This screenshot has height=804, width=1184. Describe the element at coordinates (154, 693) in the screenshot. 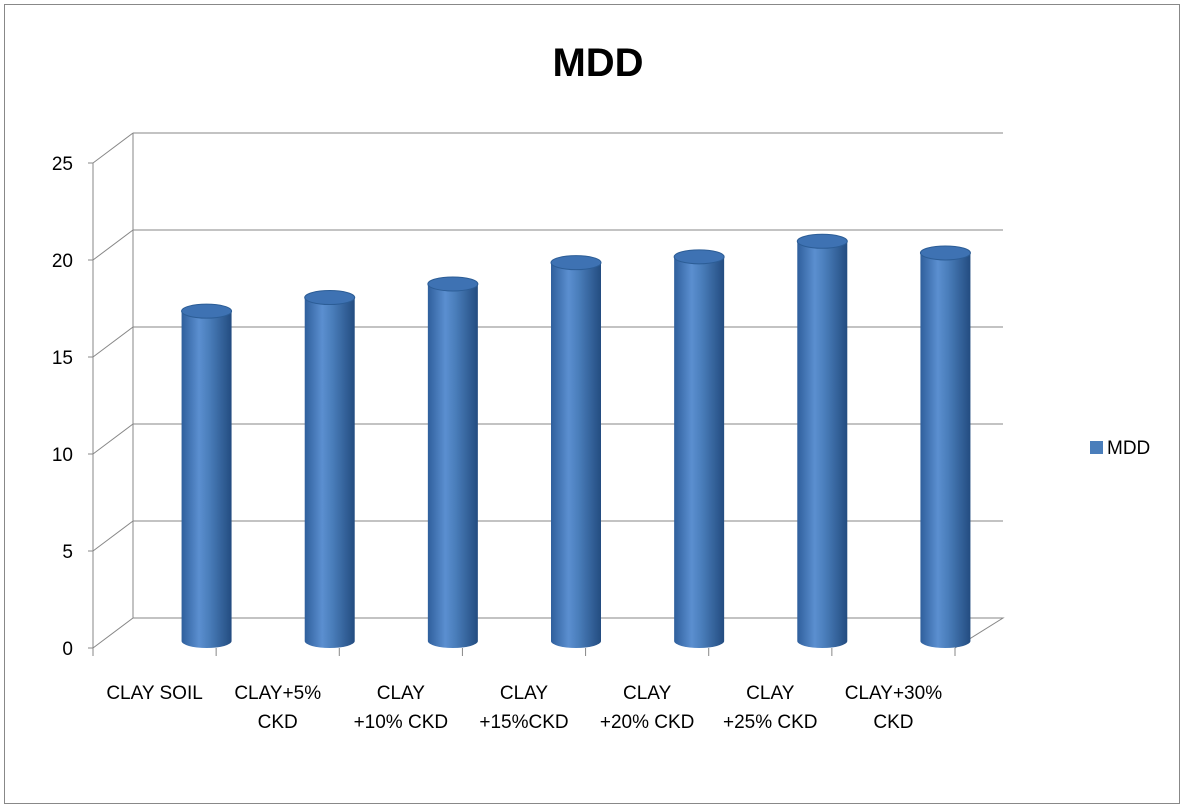

I see `x-tick-label: CLAY SOIL` at that location.